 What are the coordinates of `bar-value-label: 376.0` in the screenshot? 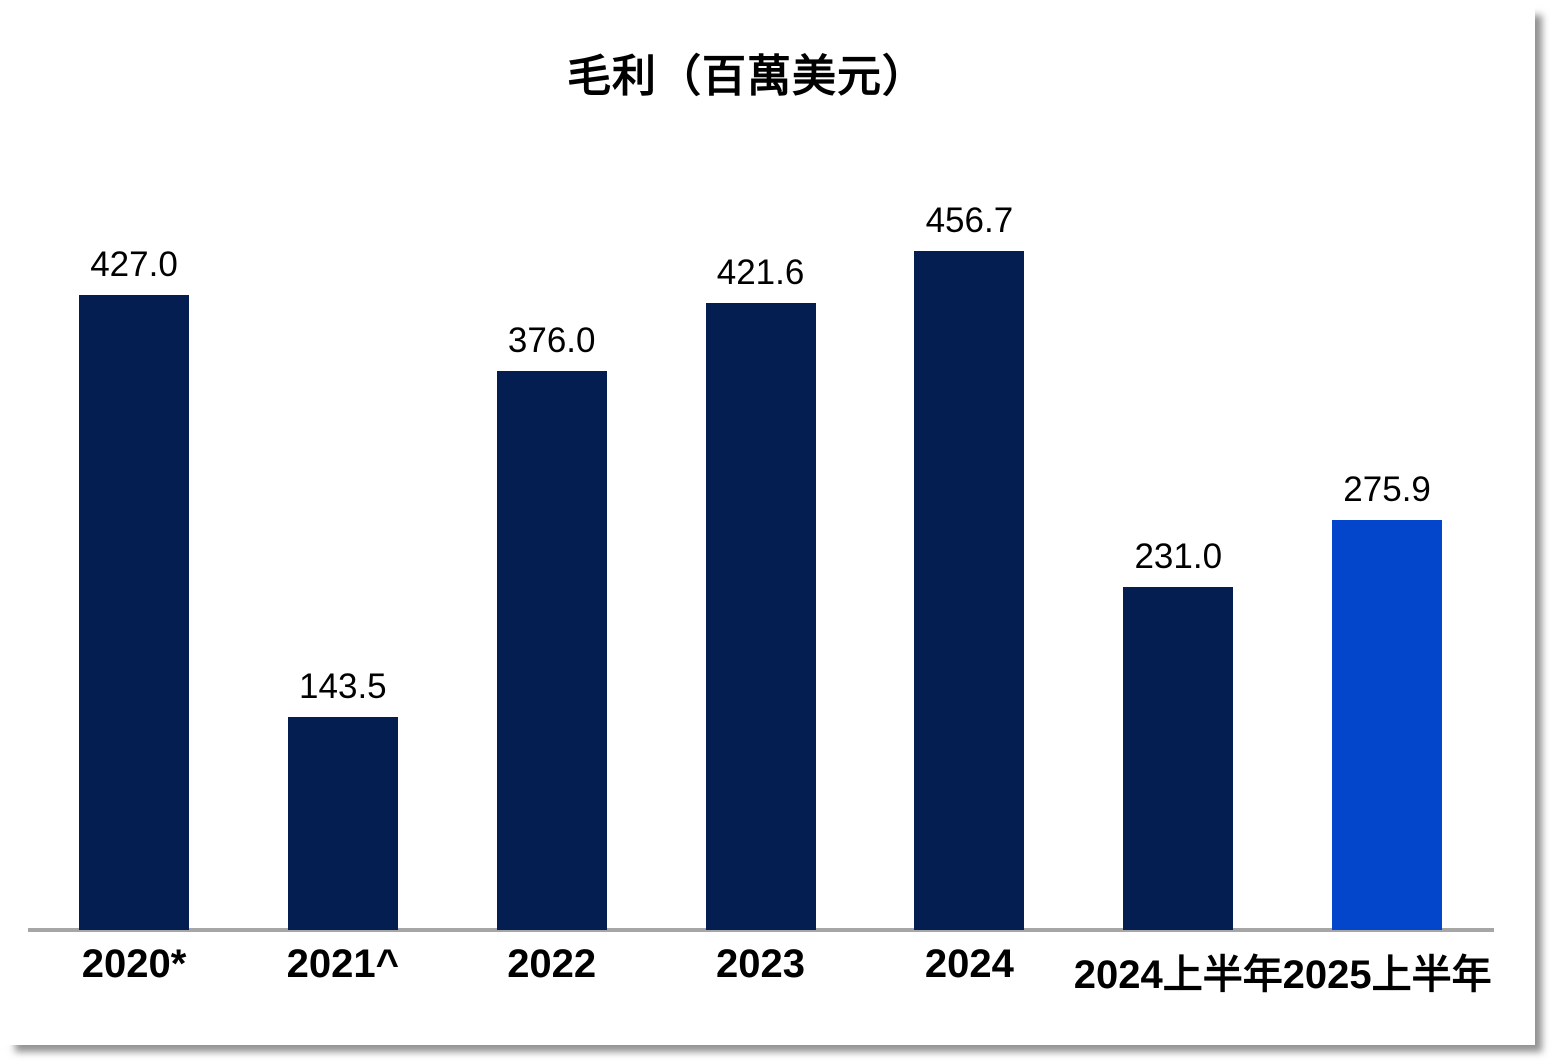 It's located at (551, 340).